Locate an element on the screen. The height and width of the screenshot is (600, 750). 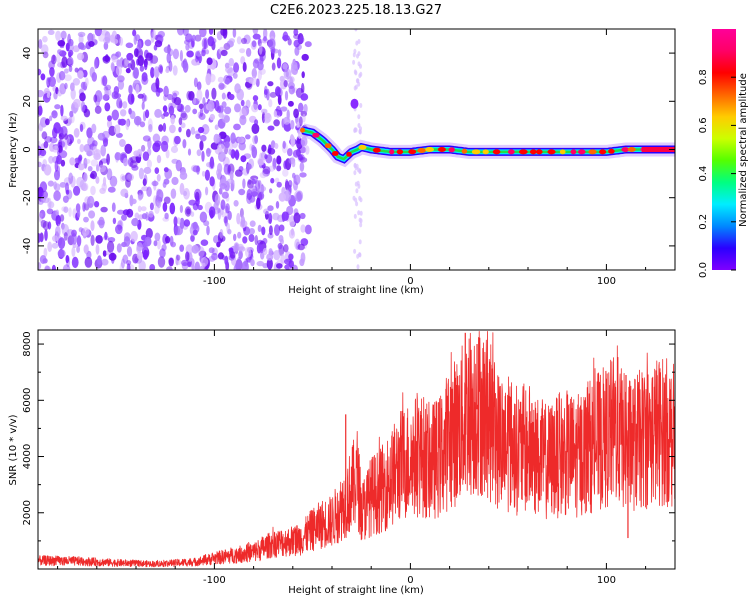
y-tick-label: 4000 is located at coordinates (27, 456).